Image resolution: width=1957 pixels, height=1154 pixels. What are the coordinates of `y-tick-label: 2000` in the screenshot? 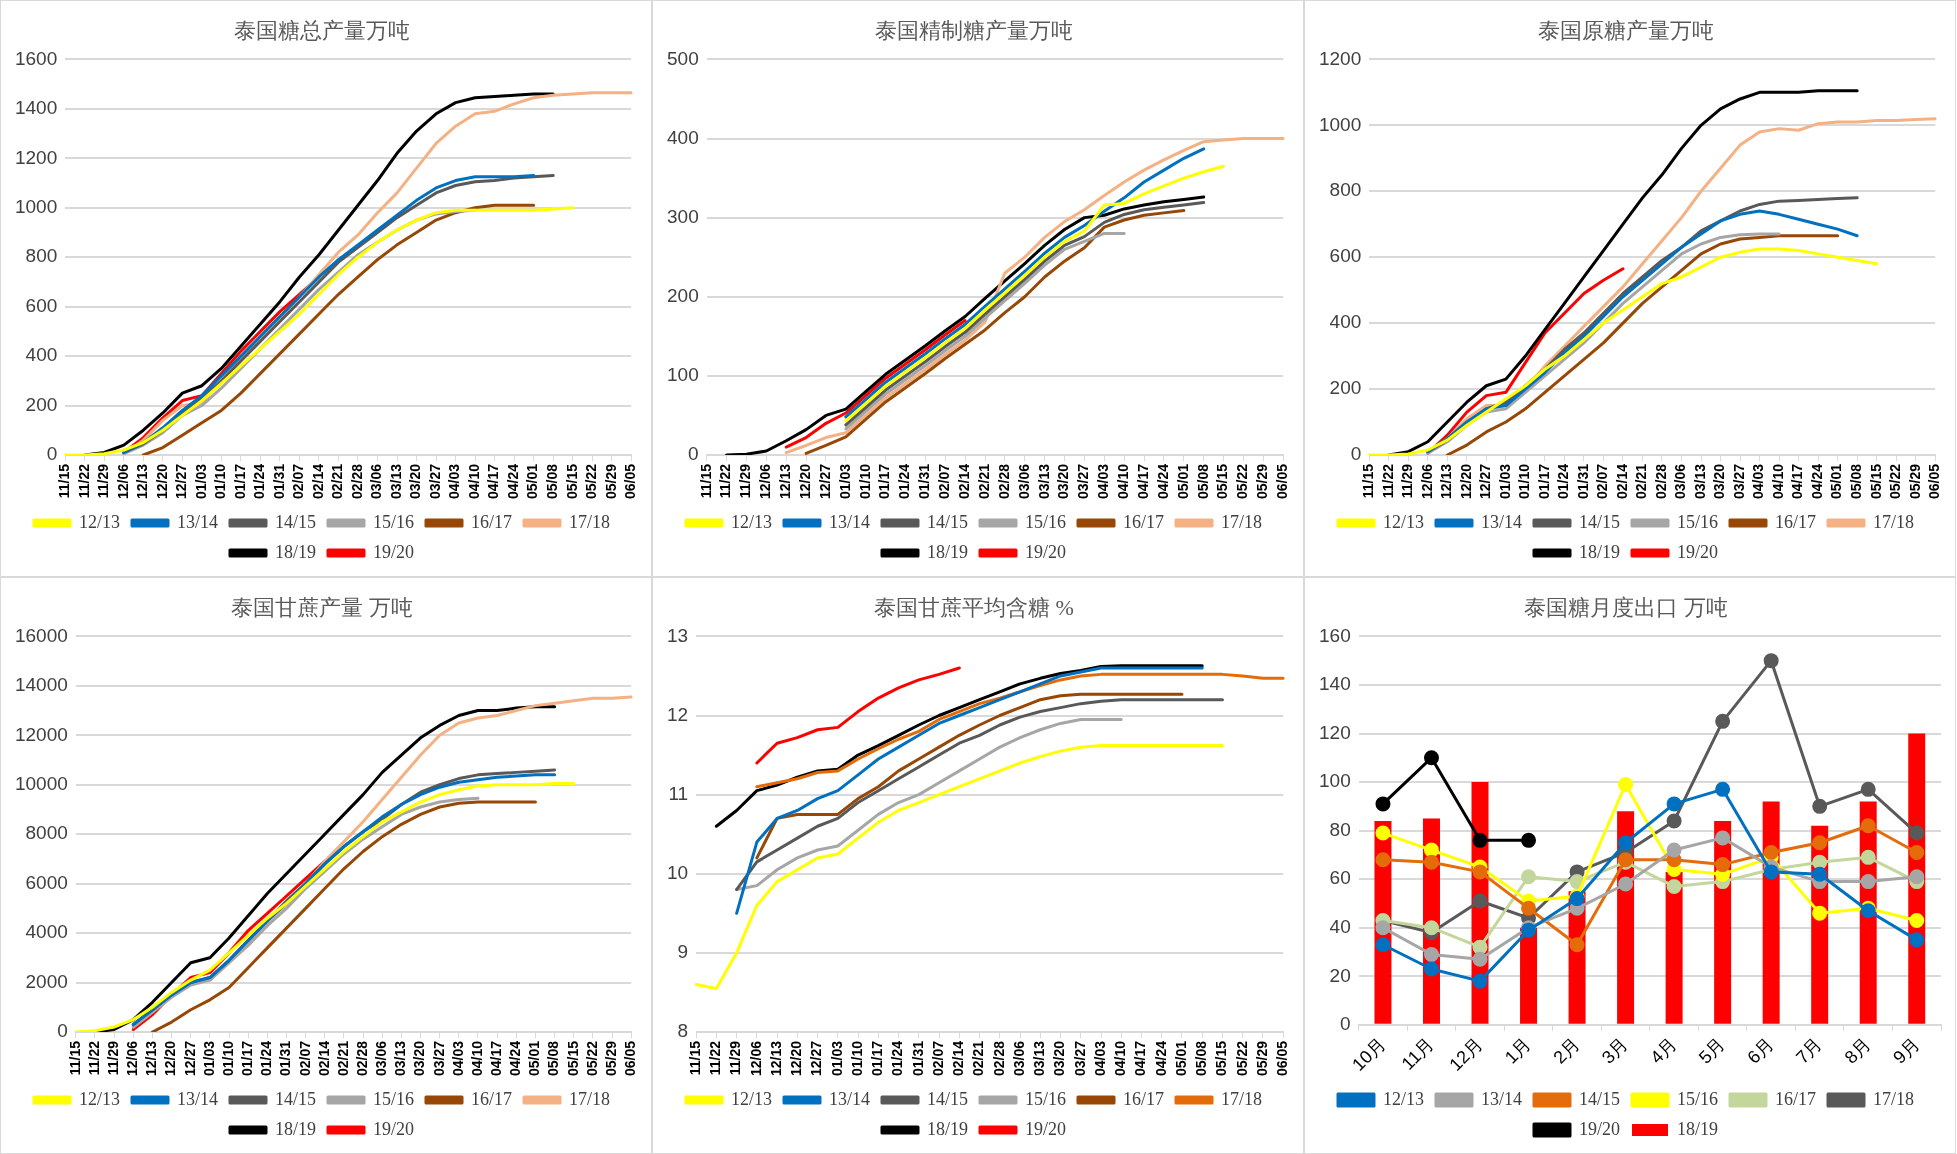 It's located at (46, 981).